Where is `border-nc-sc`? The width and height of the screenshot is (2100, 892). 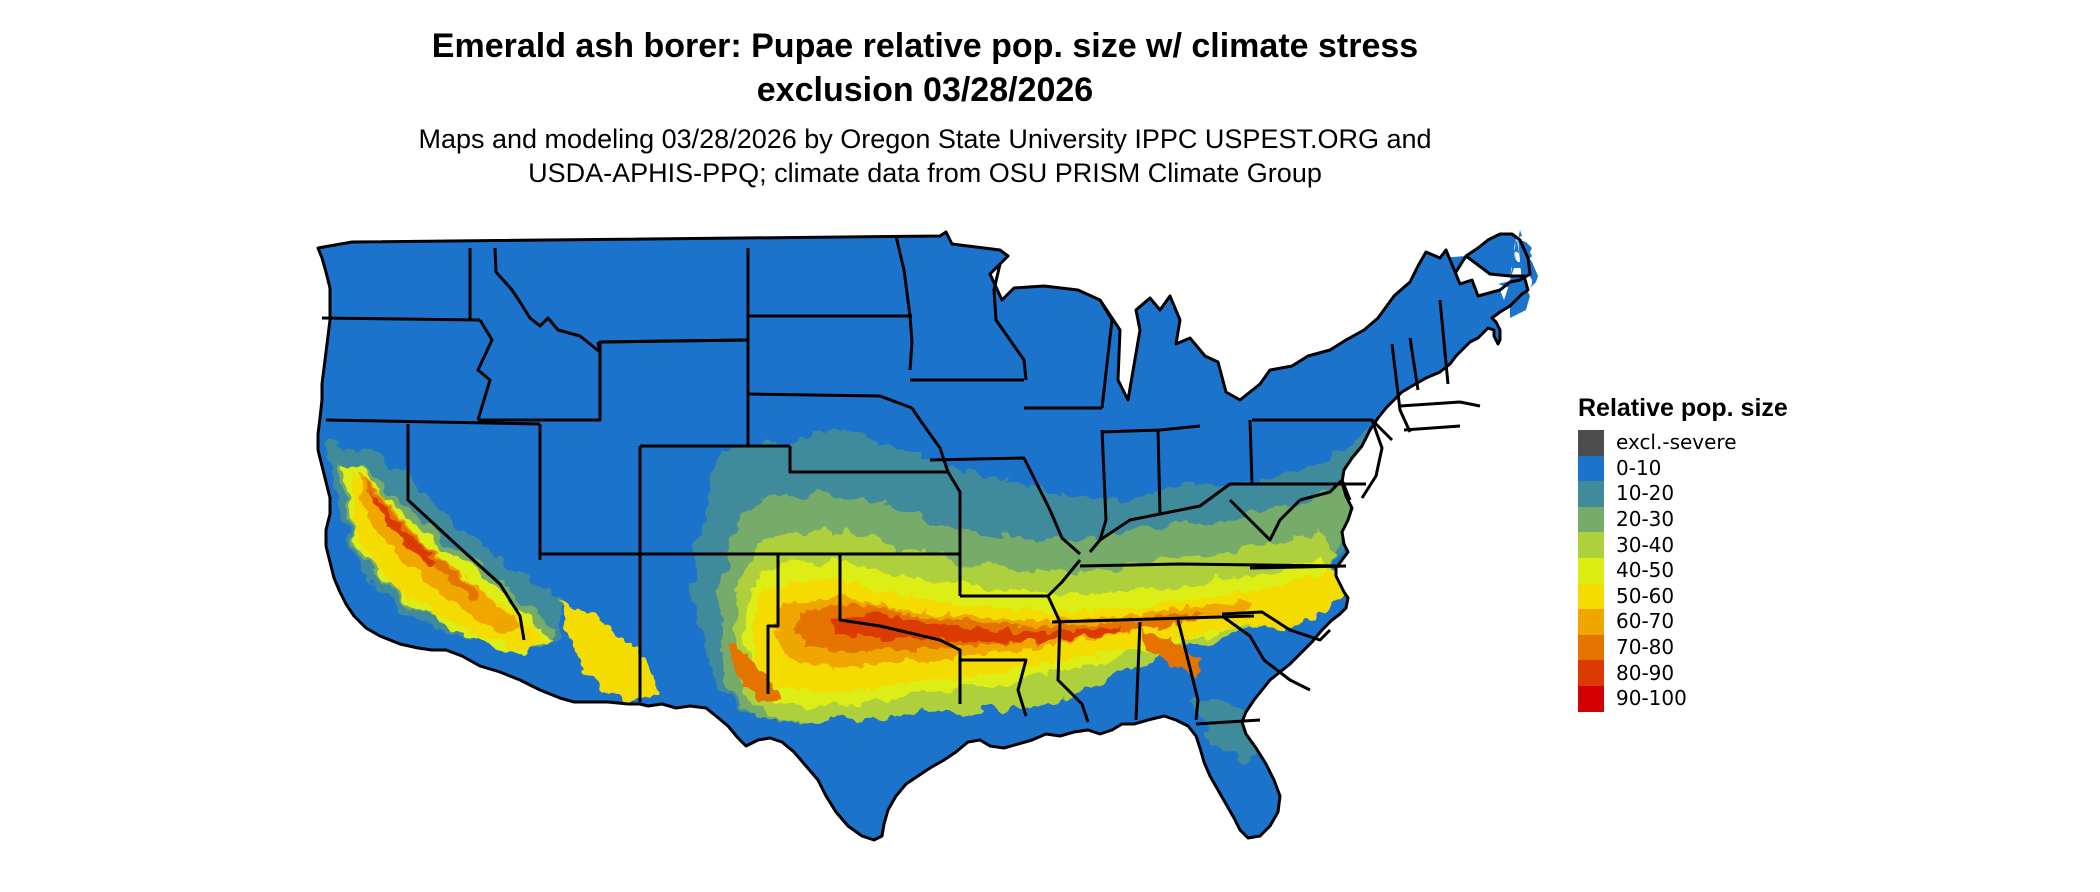 border-nc-sc is located at coordinates (1276, 626).